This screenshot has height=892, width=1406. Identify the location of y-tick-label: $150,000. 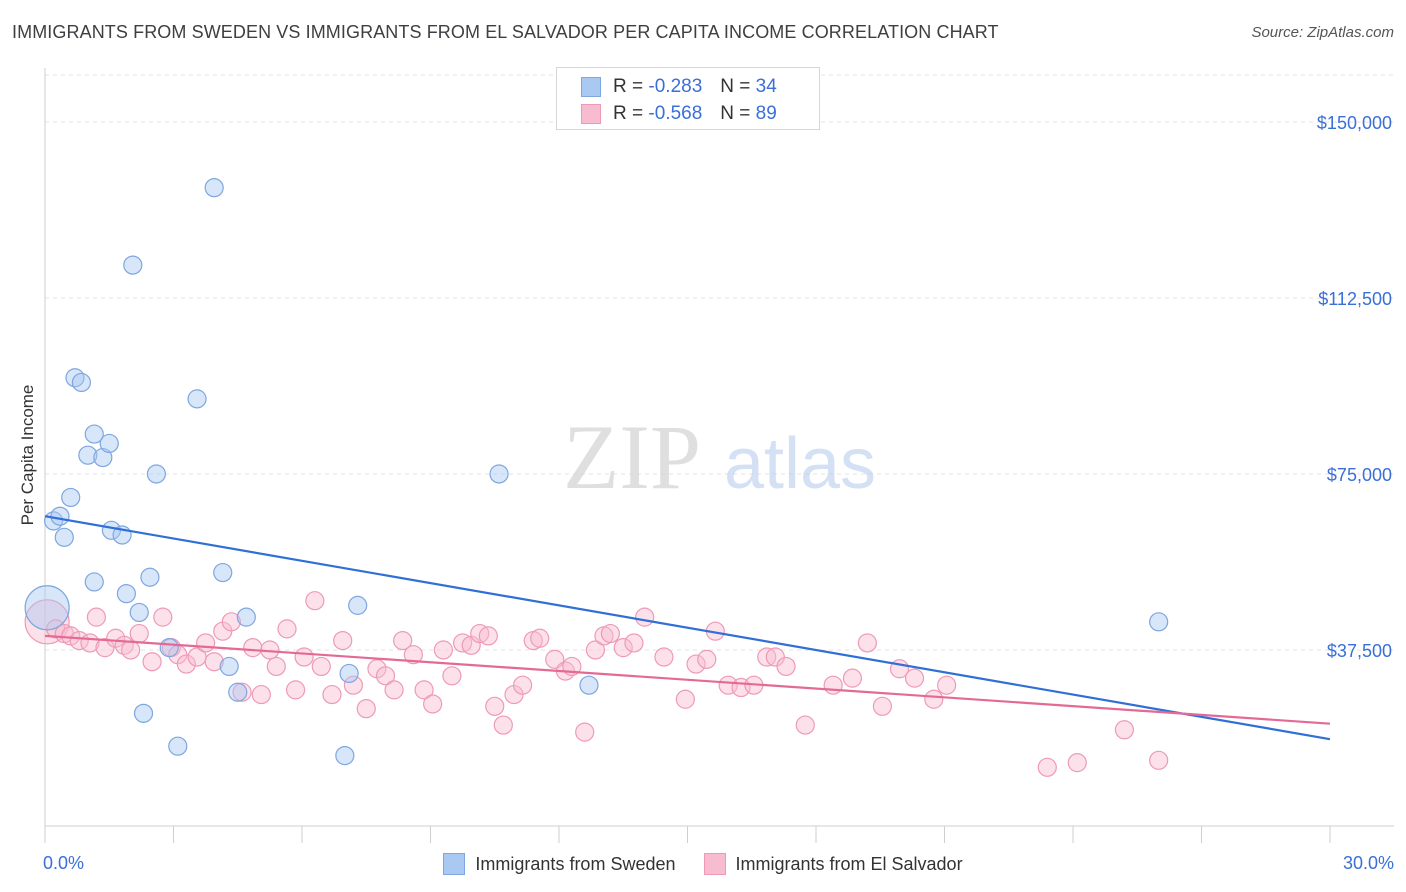
(1354, 123).